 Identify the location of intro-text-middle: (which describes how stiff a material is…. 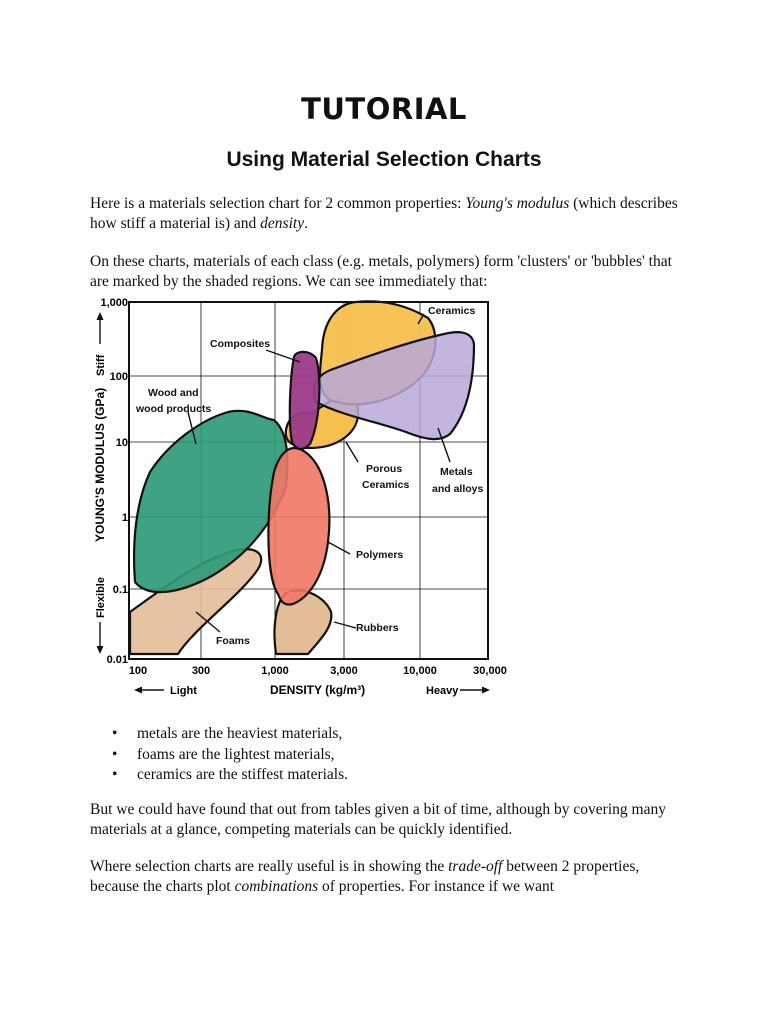
(384, 213).